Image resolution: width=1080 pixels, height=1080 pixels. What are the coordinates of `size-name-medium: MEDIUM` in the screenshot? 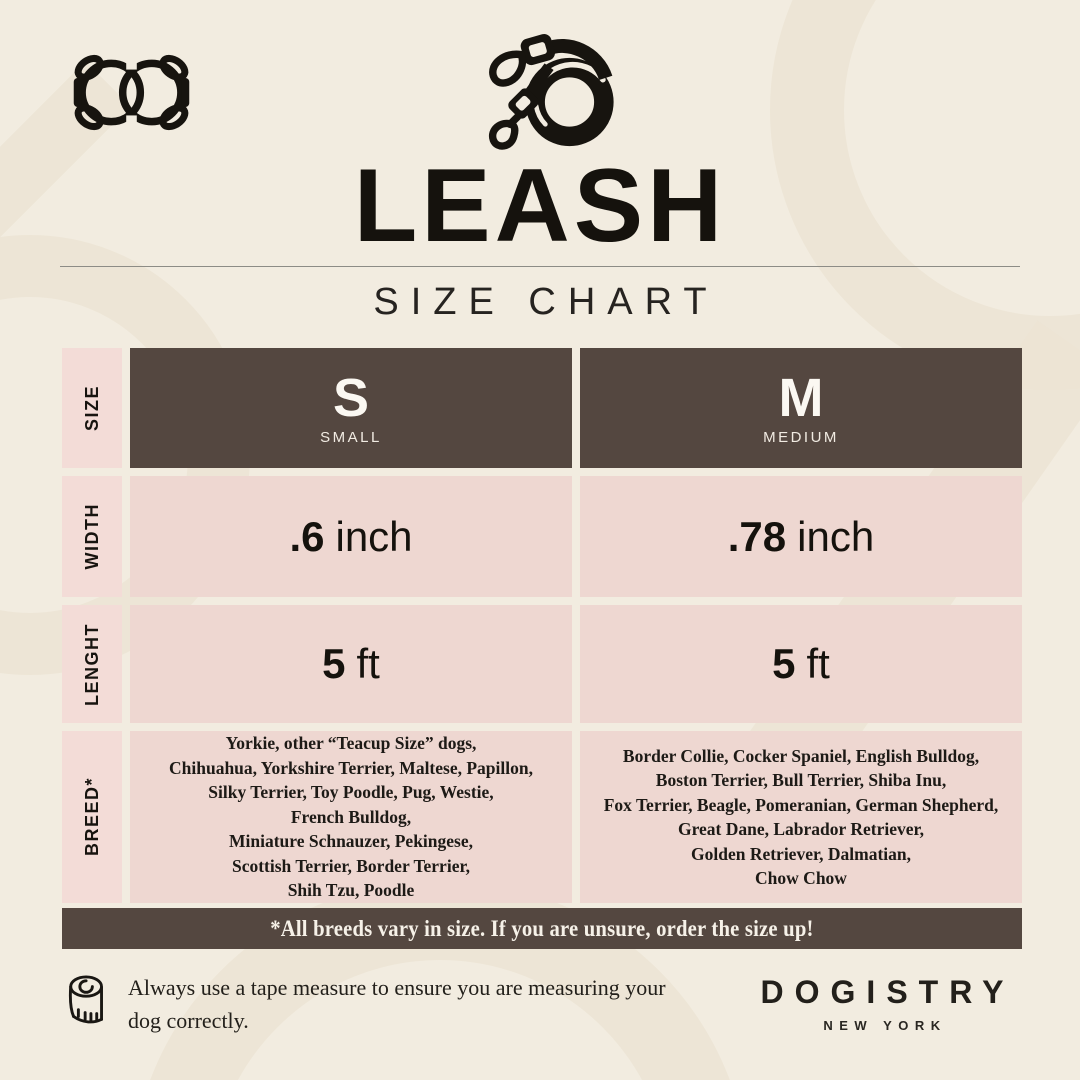 It's located at (801, 437).